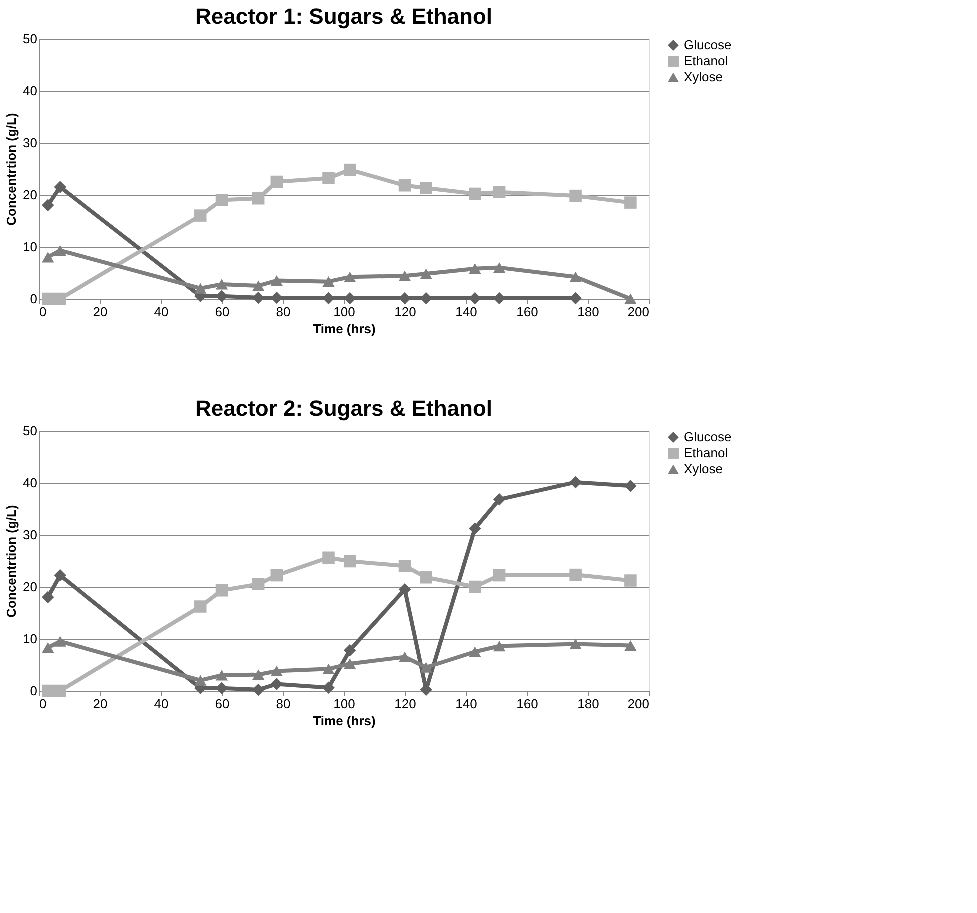 The width and height of the screenshot is (977, 913). I want to click on x-tick-label: 40, so click(161, 704).